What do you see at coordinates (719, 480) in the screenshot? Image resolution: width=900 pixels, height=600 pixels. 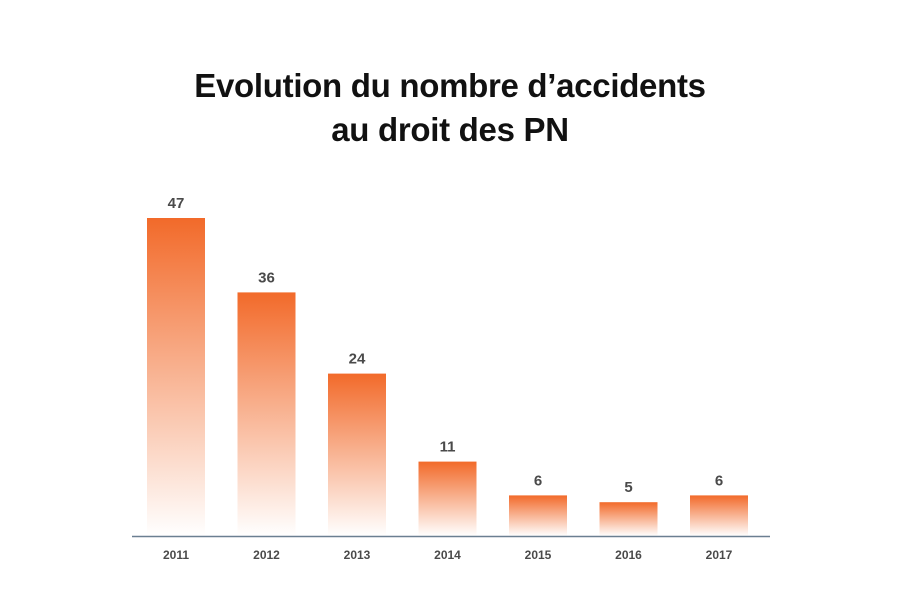 I see `value-label-2017: 6` at bounding box center [719, 480].